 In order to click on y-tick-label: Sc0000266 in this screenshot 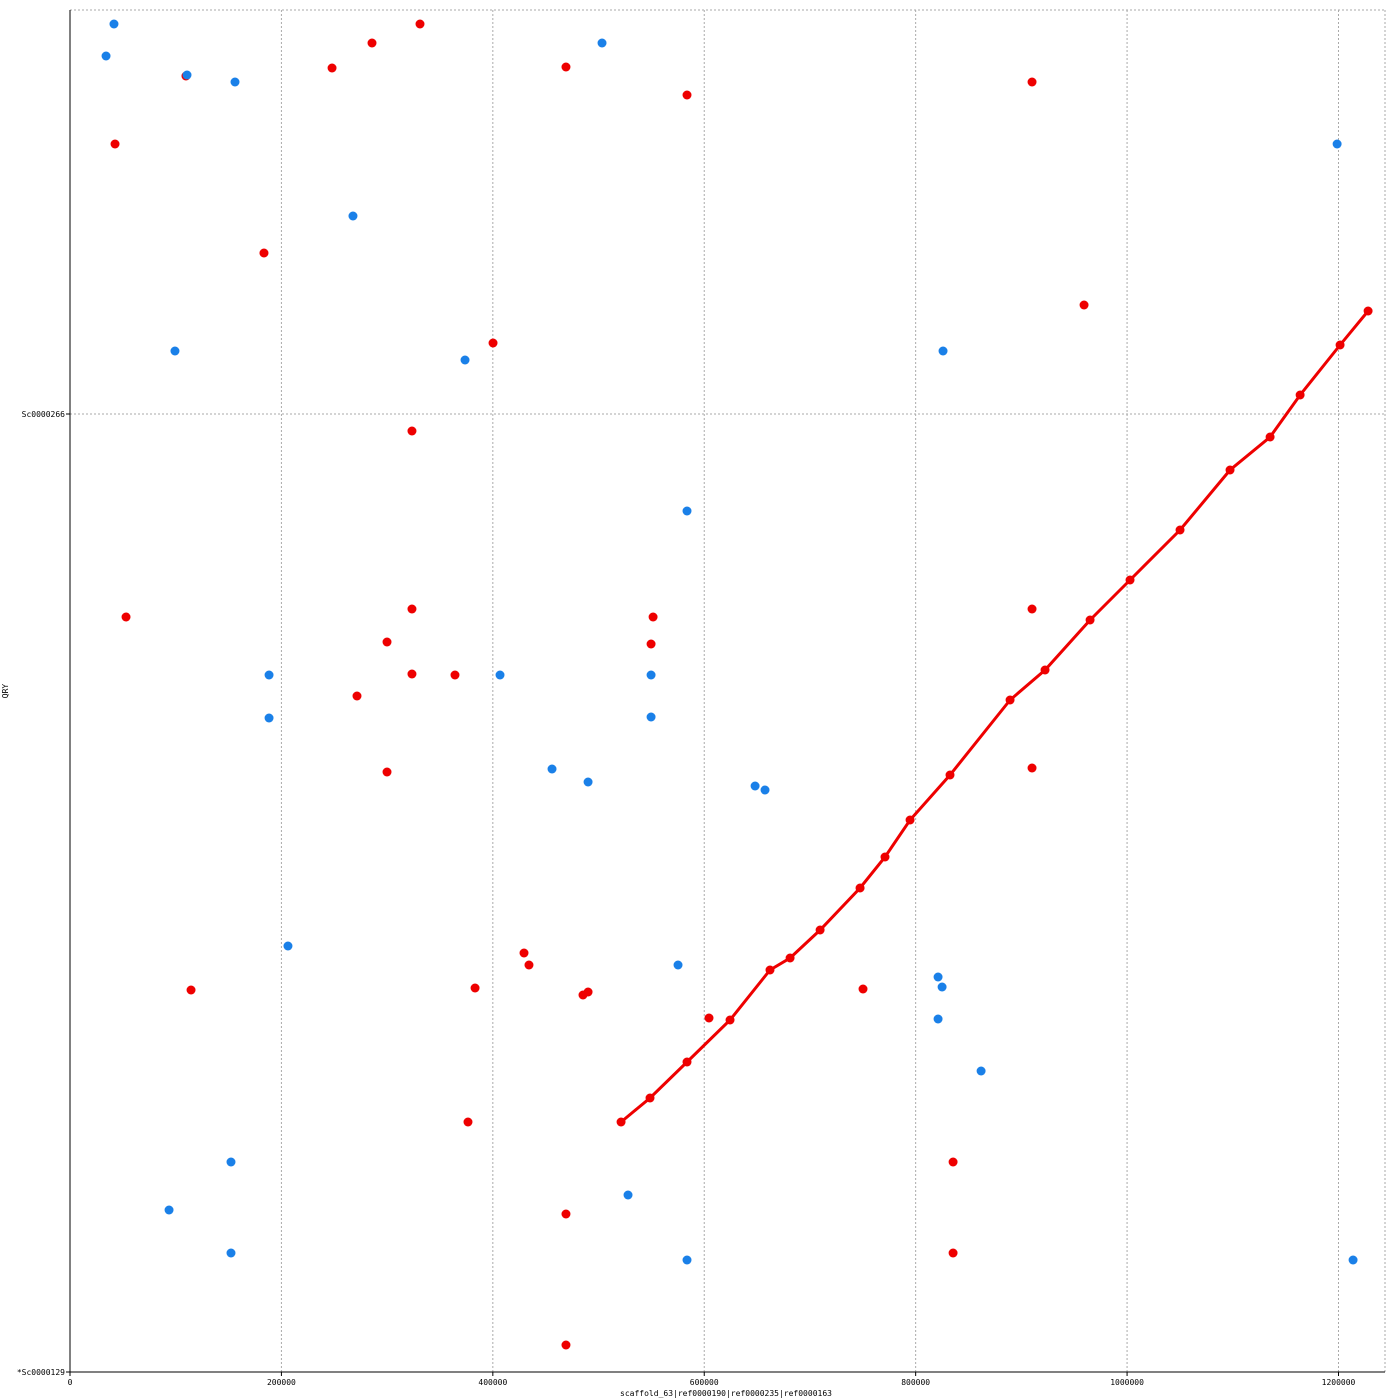, I will do `click(44, 414)`.